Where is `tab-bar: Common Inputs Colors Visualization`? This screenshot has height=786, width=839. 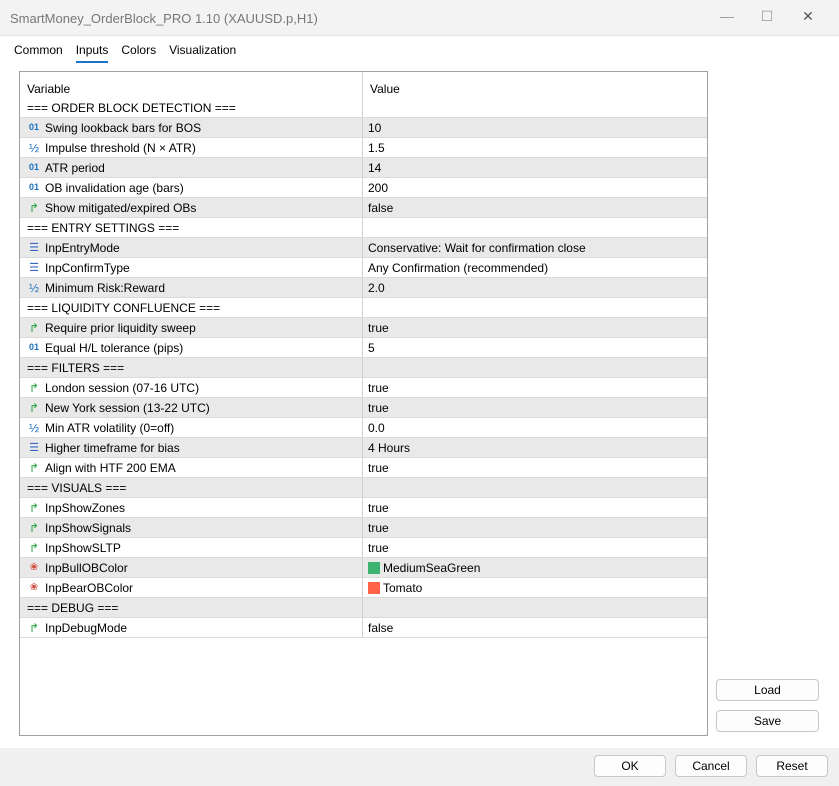
tab-bar: Common Inputs Colors Visualization is located at coordinates (125, 53).